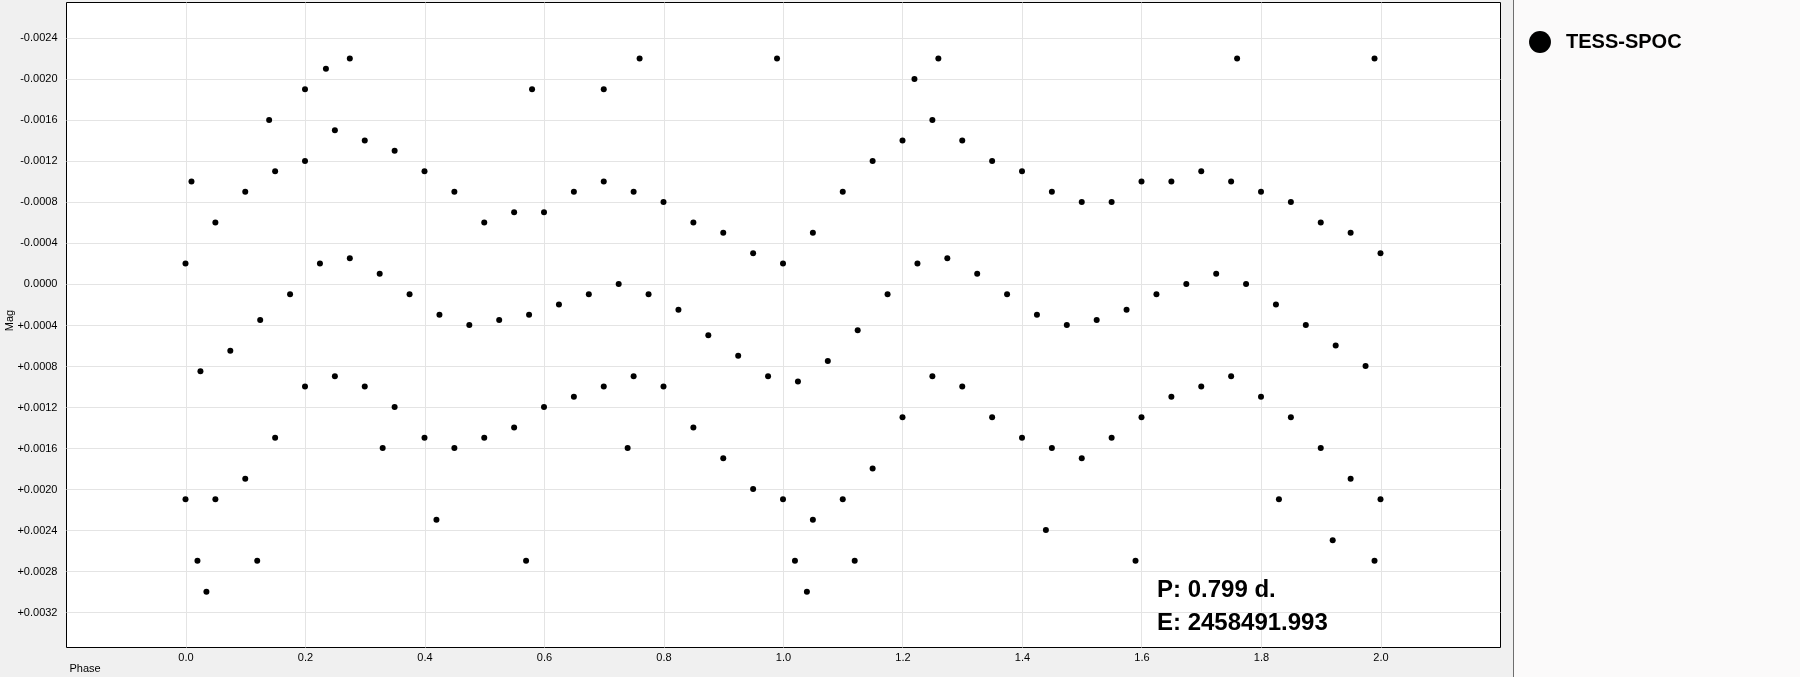 The width and height of the screenshot is (1800, 677). I want to click on y-tick-label: +0.0012, so click(37, 406).